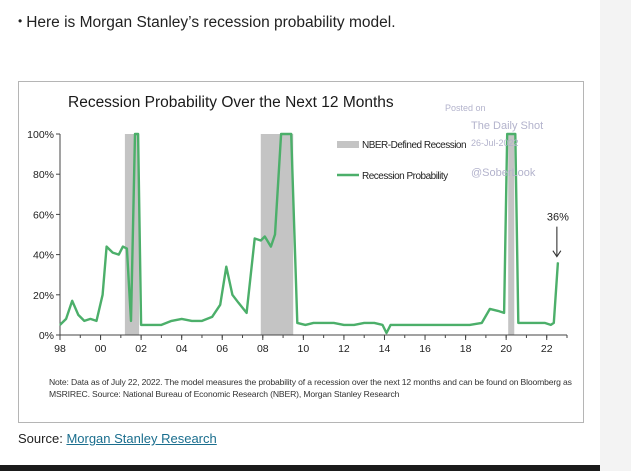  I want to click on y-tick-label: 0%, so click(46, 336).